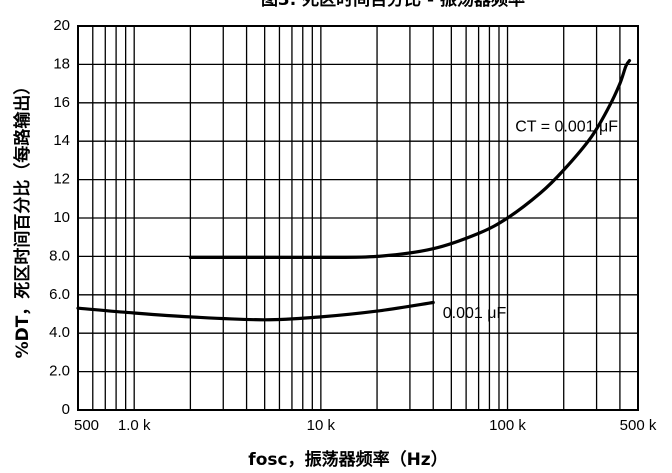 The width and height of the screenshot is (672, 473). What do you see at coordinates (475, 313) in the screenshot?
I see `series-annotation-2: 0.001 μF` at bounding box center [475, 313].